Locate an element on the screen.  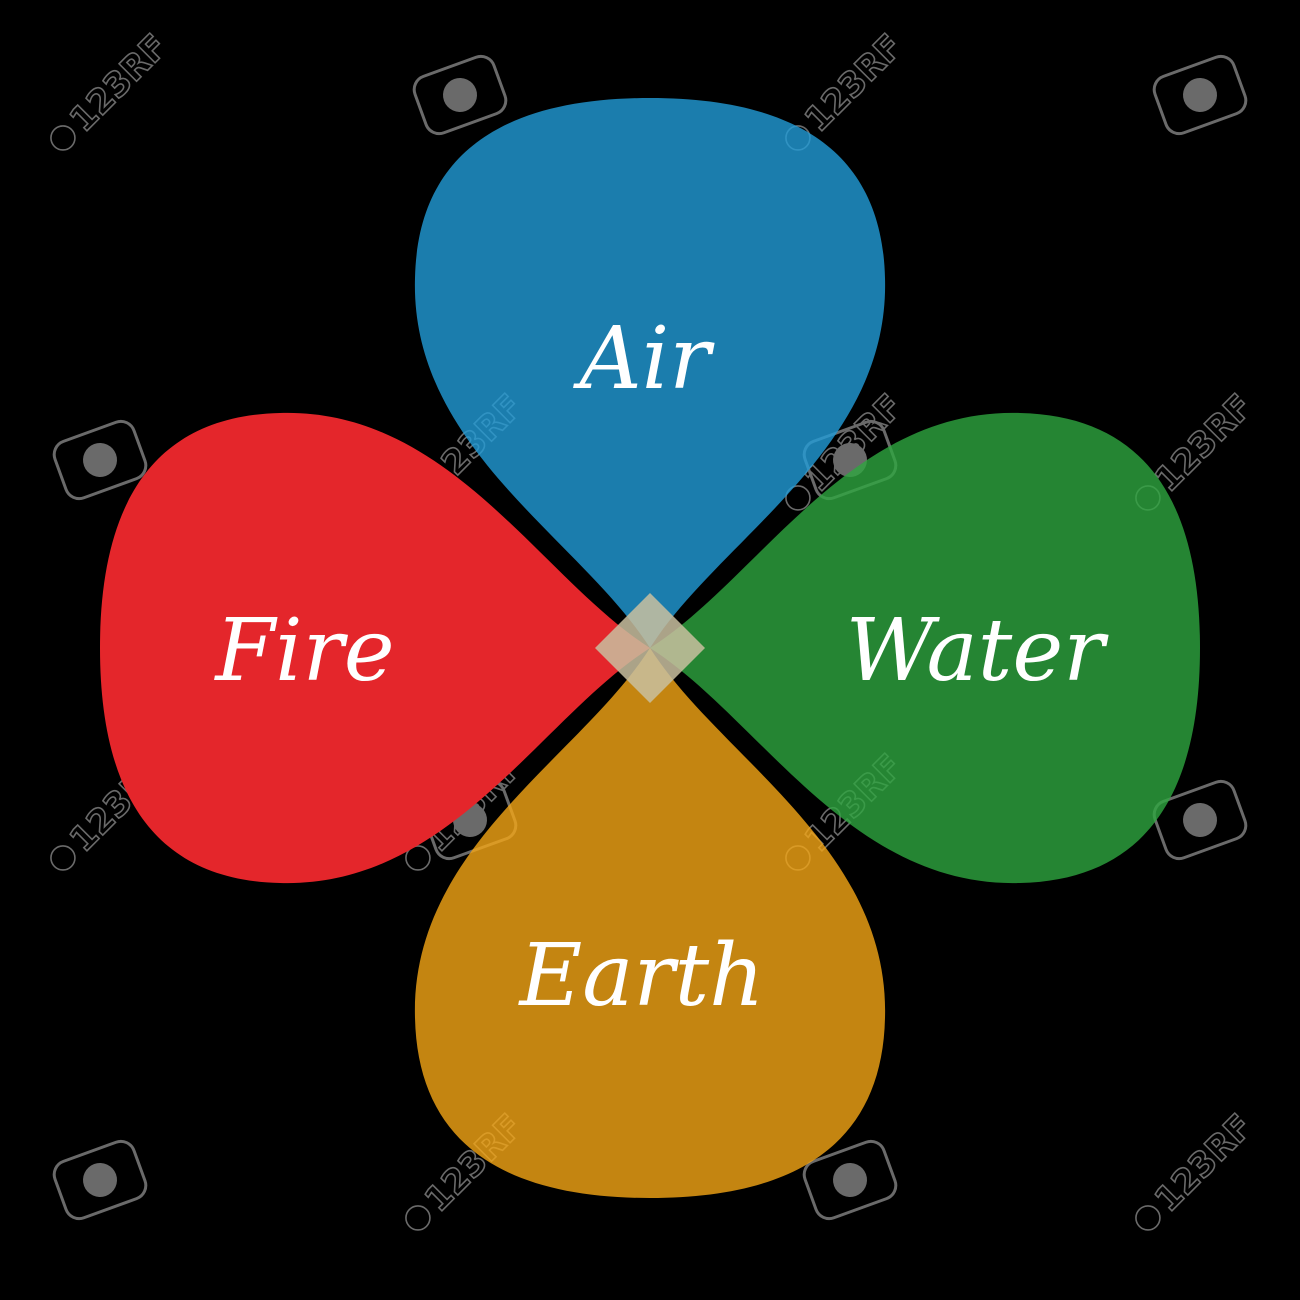
air-label: Air is located at coordinates (644, 359).